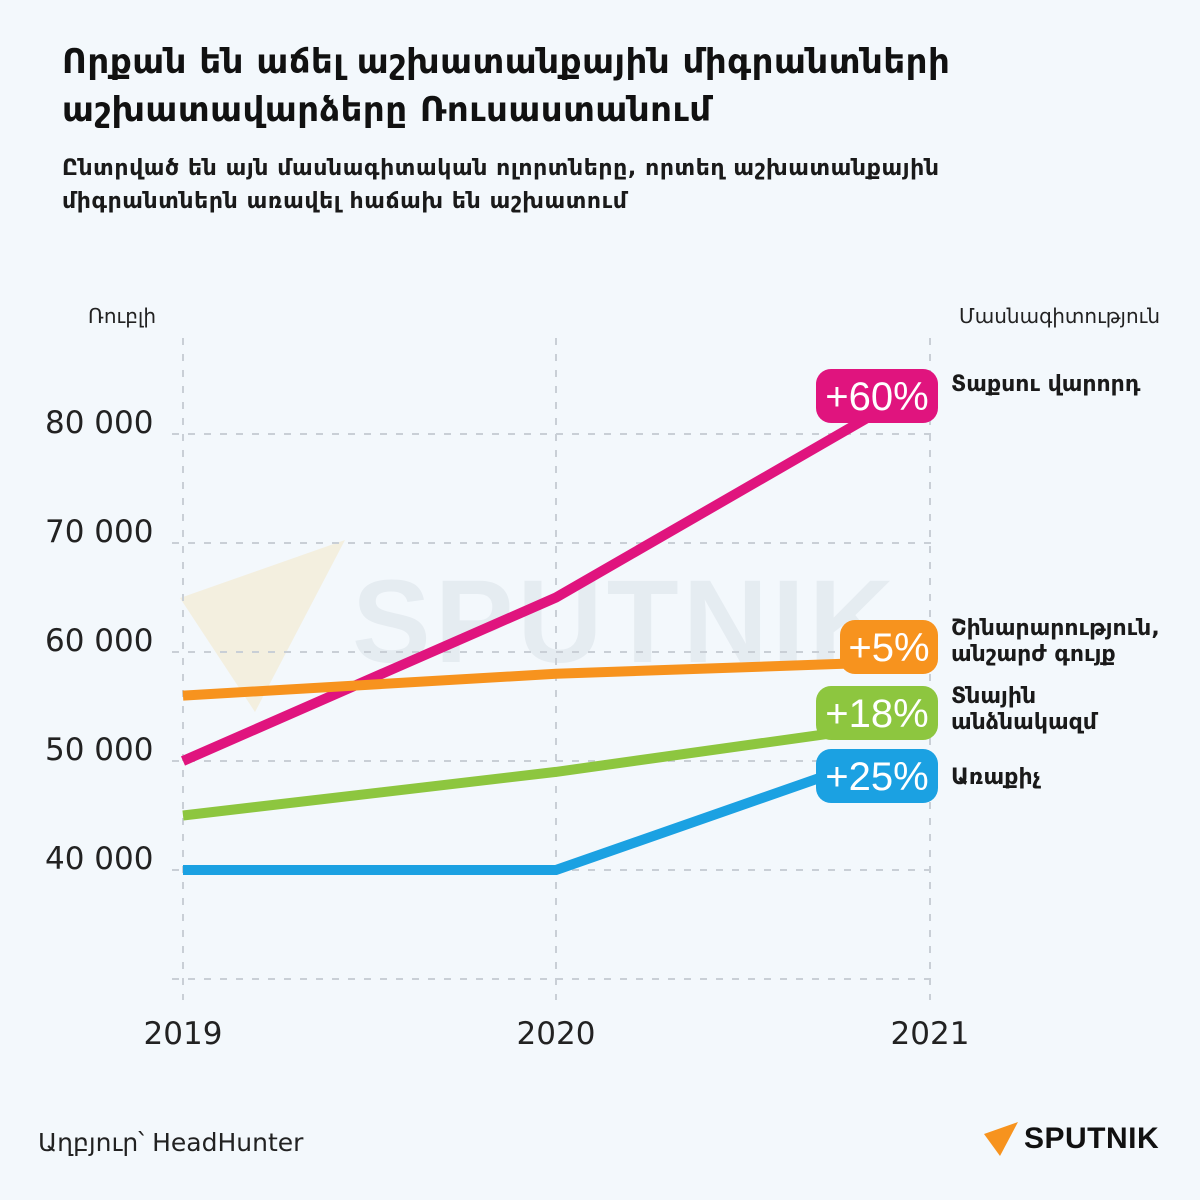  What do you see at coordinates (525, 772) in the screenshot?
I see `series-line-Տնային անձնակազմ` at bounding box center [525, 772].